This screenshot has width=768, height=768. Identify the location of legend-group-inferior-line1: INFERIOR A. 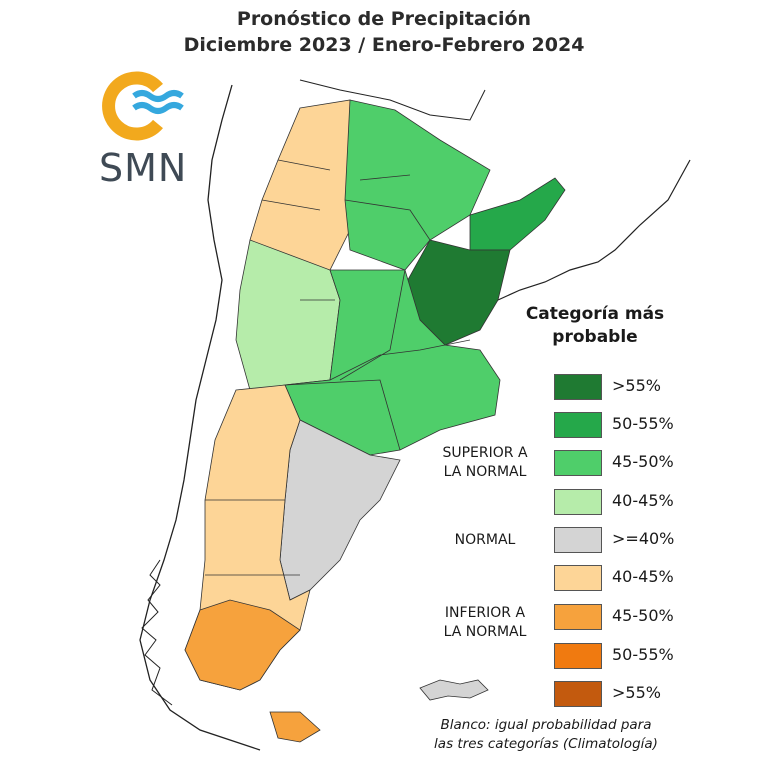
(485, 613).